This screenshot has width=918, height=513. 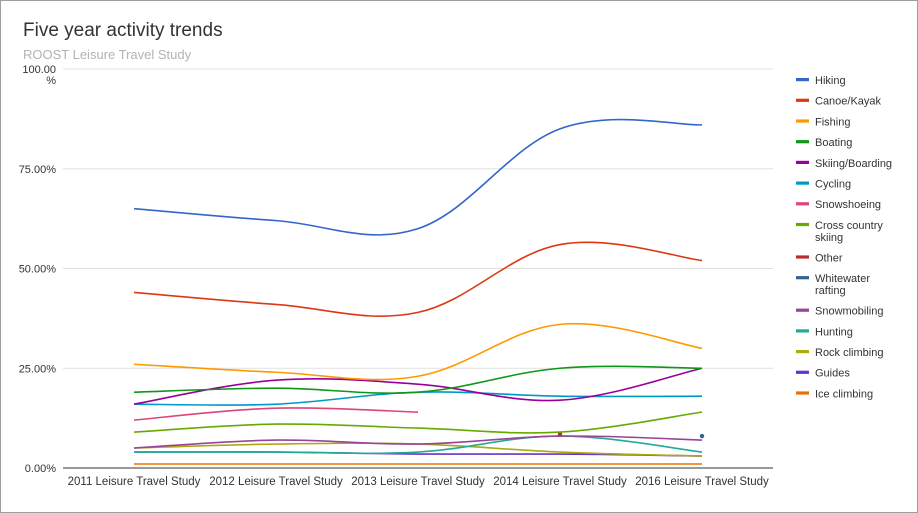 What do you see at coordinates (40, 469) in the screenshot?
I see `y-tick-label: 0.00%` at bounding box center [40, 469].